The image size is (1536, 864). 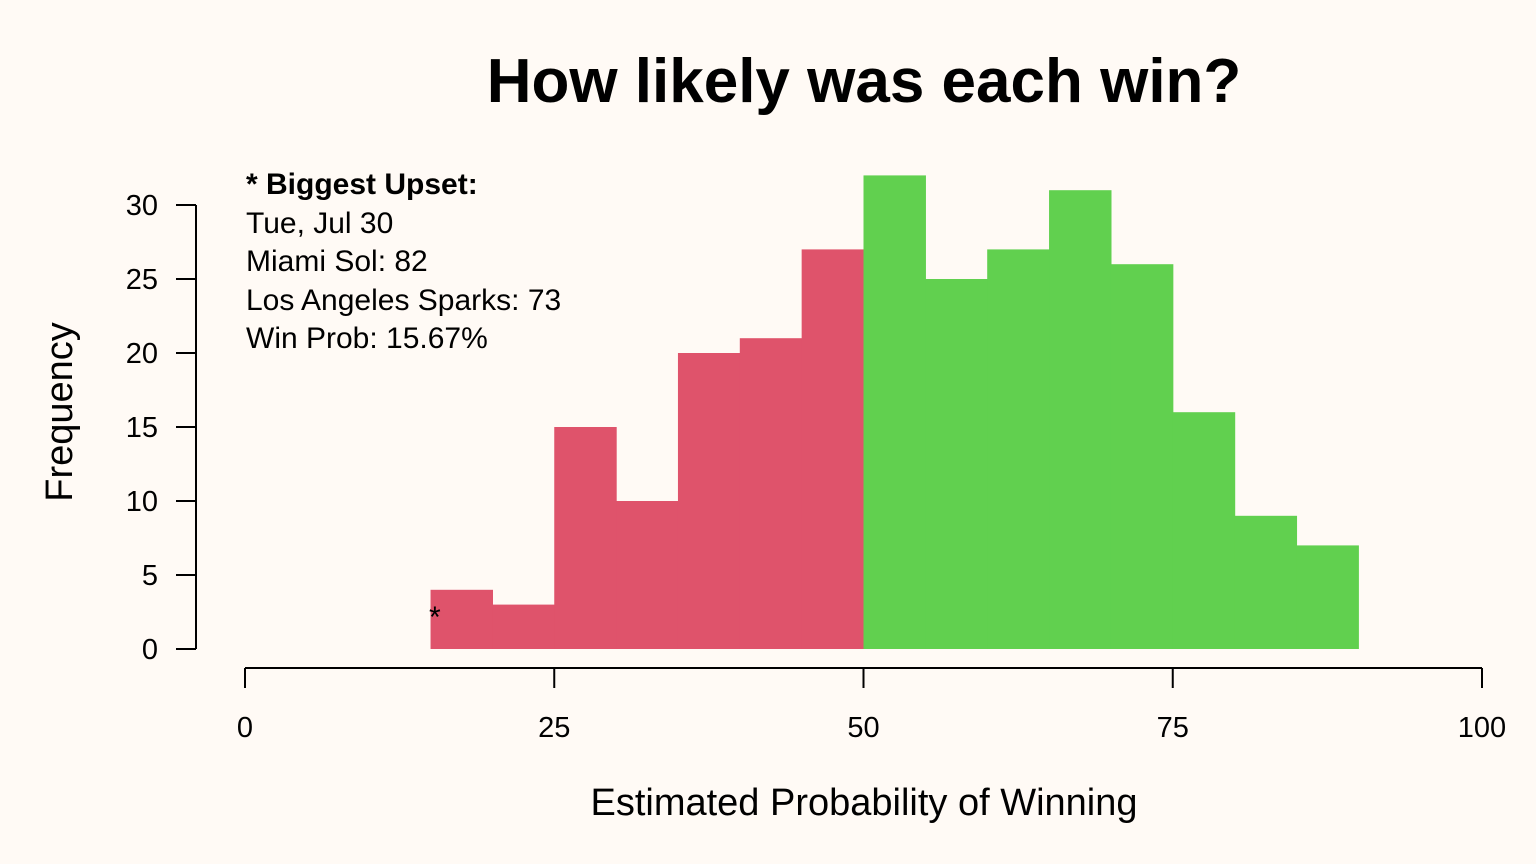 What do you see at coordinates (367, 338) in the screenshot?
I see `annotation-win-prob: Win Prob: 15.67%` at bounding box center [367, 338].